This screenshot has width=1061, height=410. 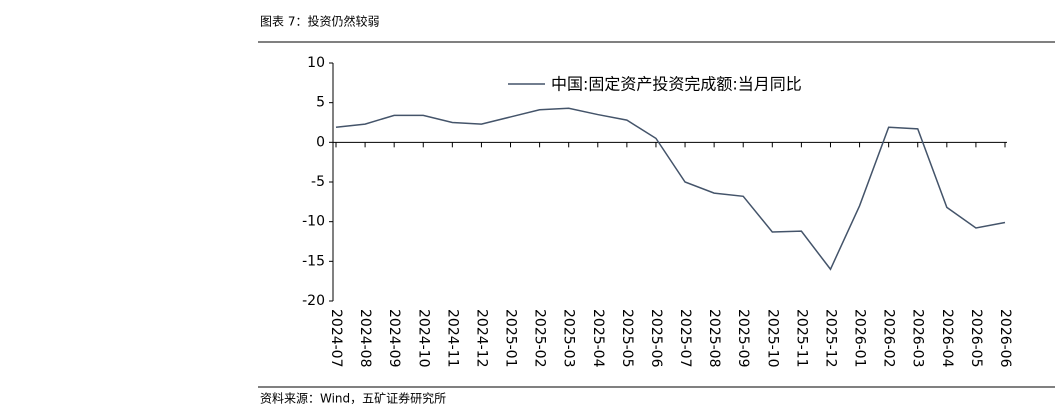 I want to click on y-tick-label: 5, so click(x=320, y=103).